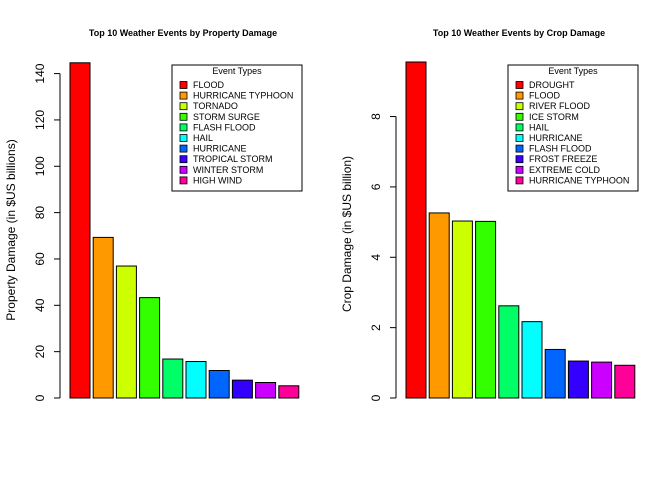  What do you see at coordinates (215, 106) in the screenshot?
I see `legend-label: TORNADO` at bounding box center [215, 106].